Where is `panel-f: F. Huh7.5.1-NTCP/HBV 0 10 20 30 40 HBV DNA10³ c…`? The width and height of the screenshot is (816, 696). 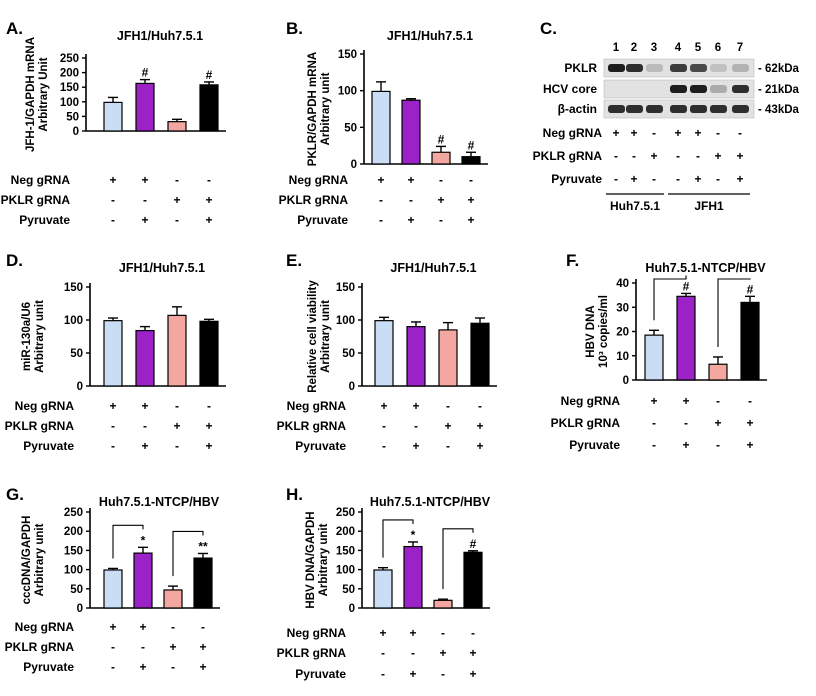
panel-f: F. Huh7.5.1-NTCP/HBV 0 10 20 30 40 HBV DNA10³ c… is located at coordinates (659, 351).